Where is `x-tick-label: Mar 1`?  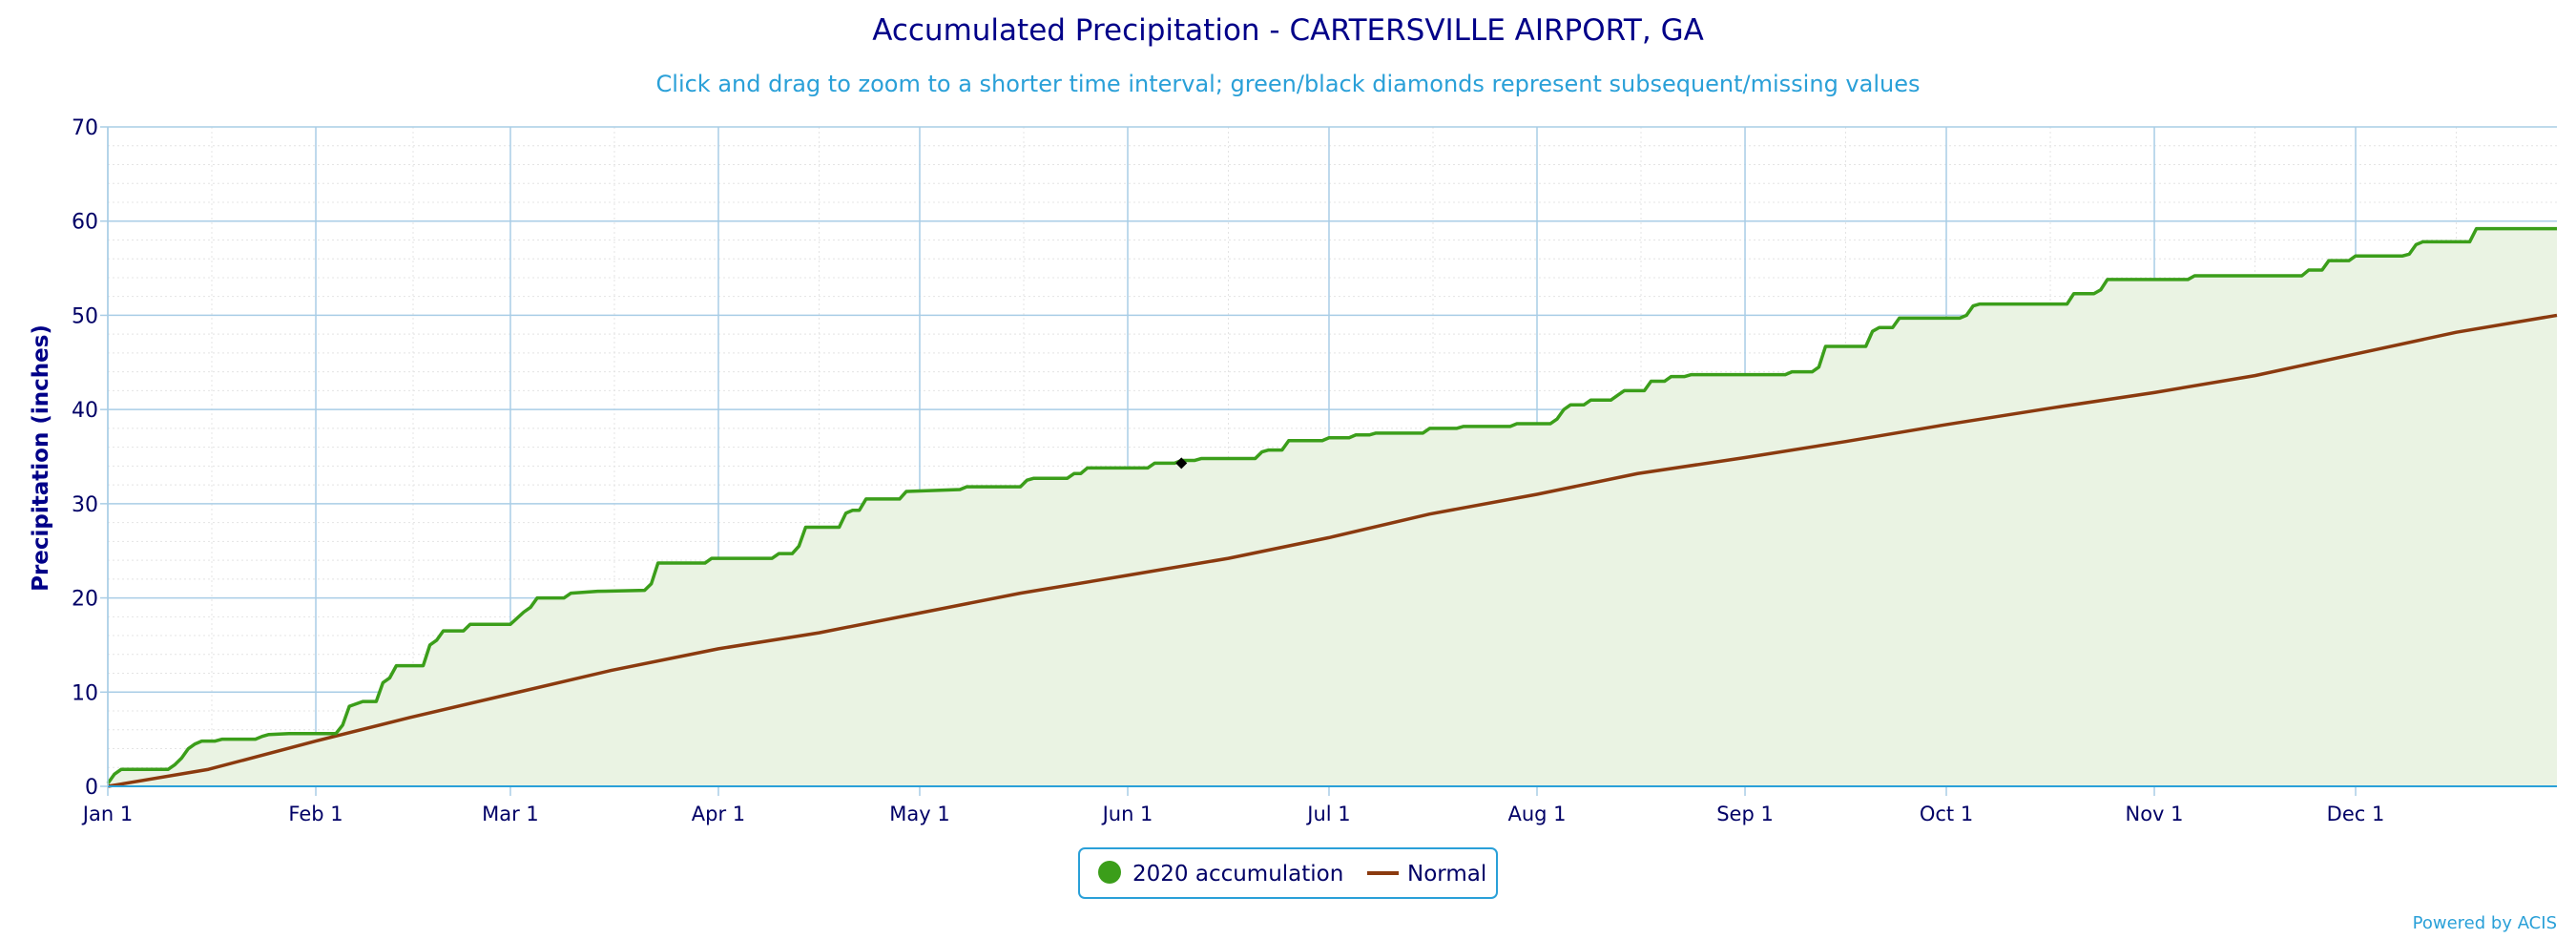
x-tick-label: Mar 1 is located at coordinates (510, 814).